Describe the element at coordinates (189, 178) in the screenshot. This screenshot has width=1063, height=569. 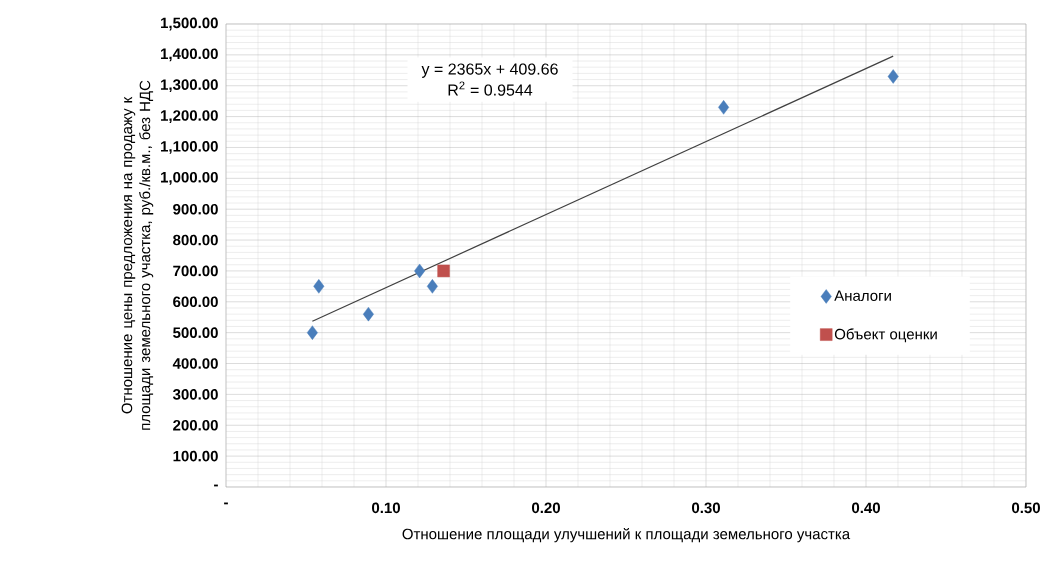
I see `y-tick-label: 1,000.00` at that location.